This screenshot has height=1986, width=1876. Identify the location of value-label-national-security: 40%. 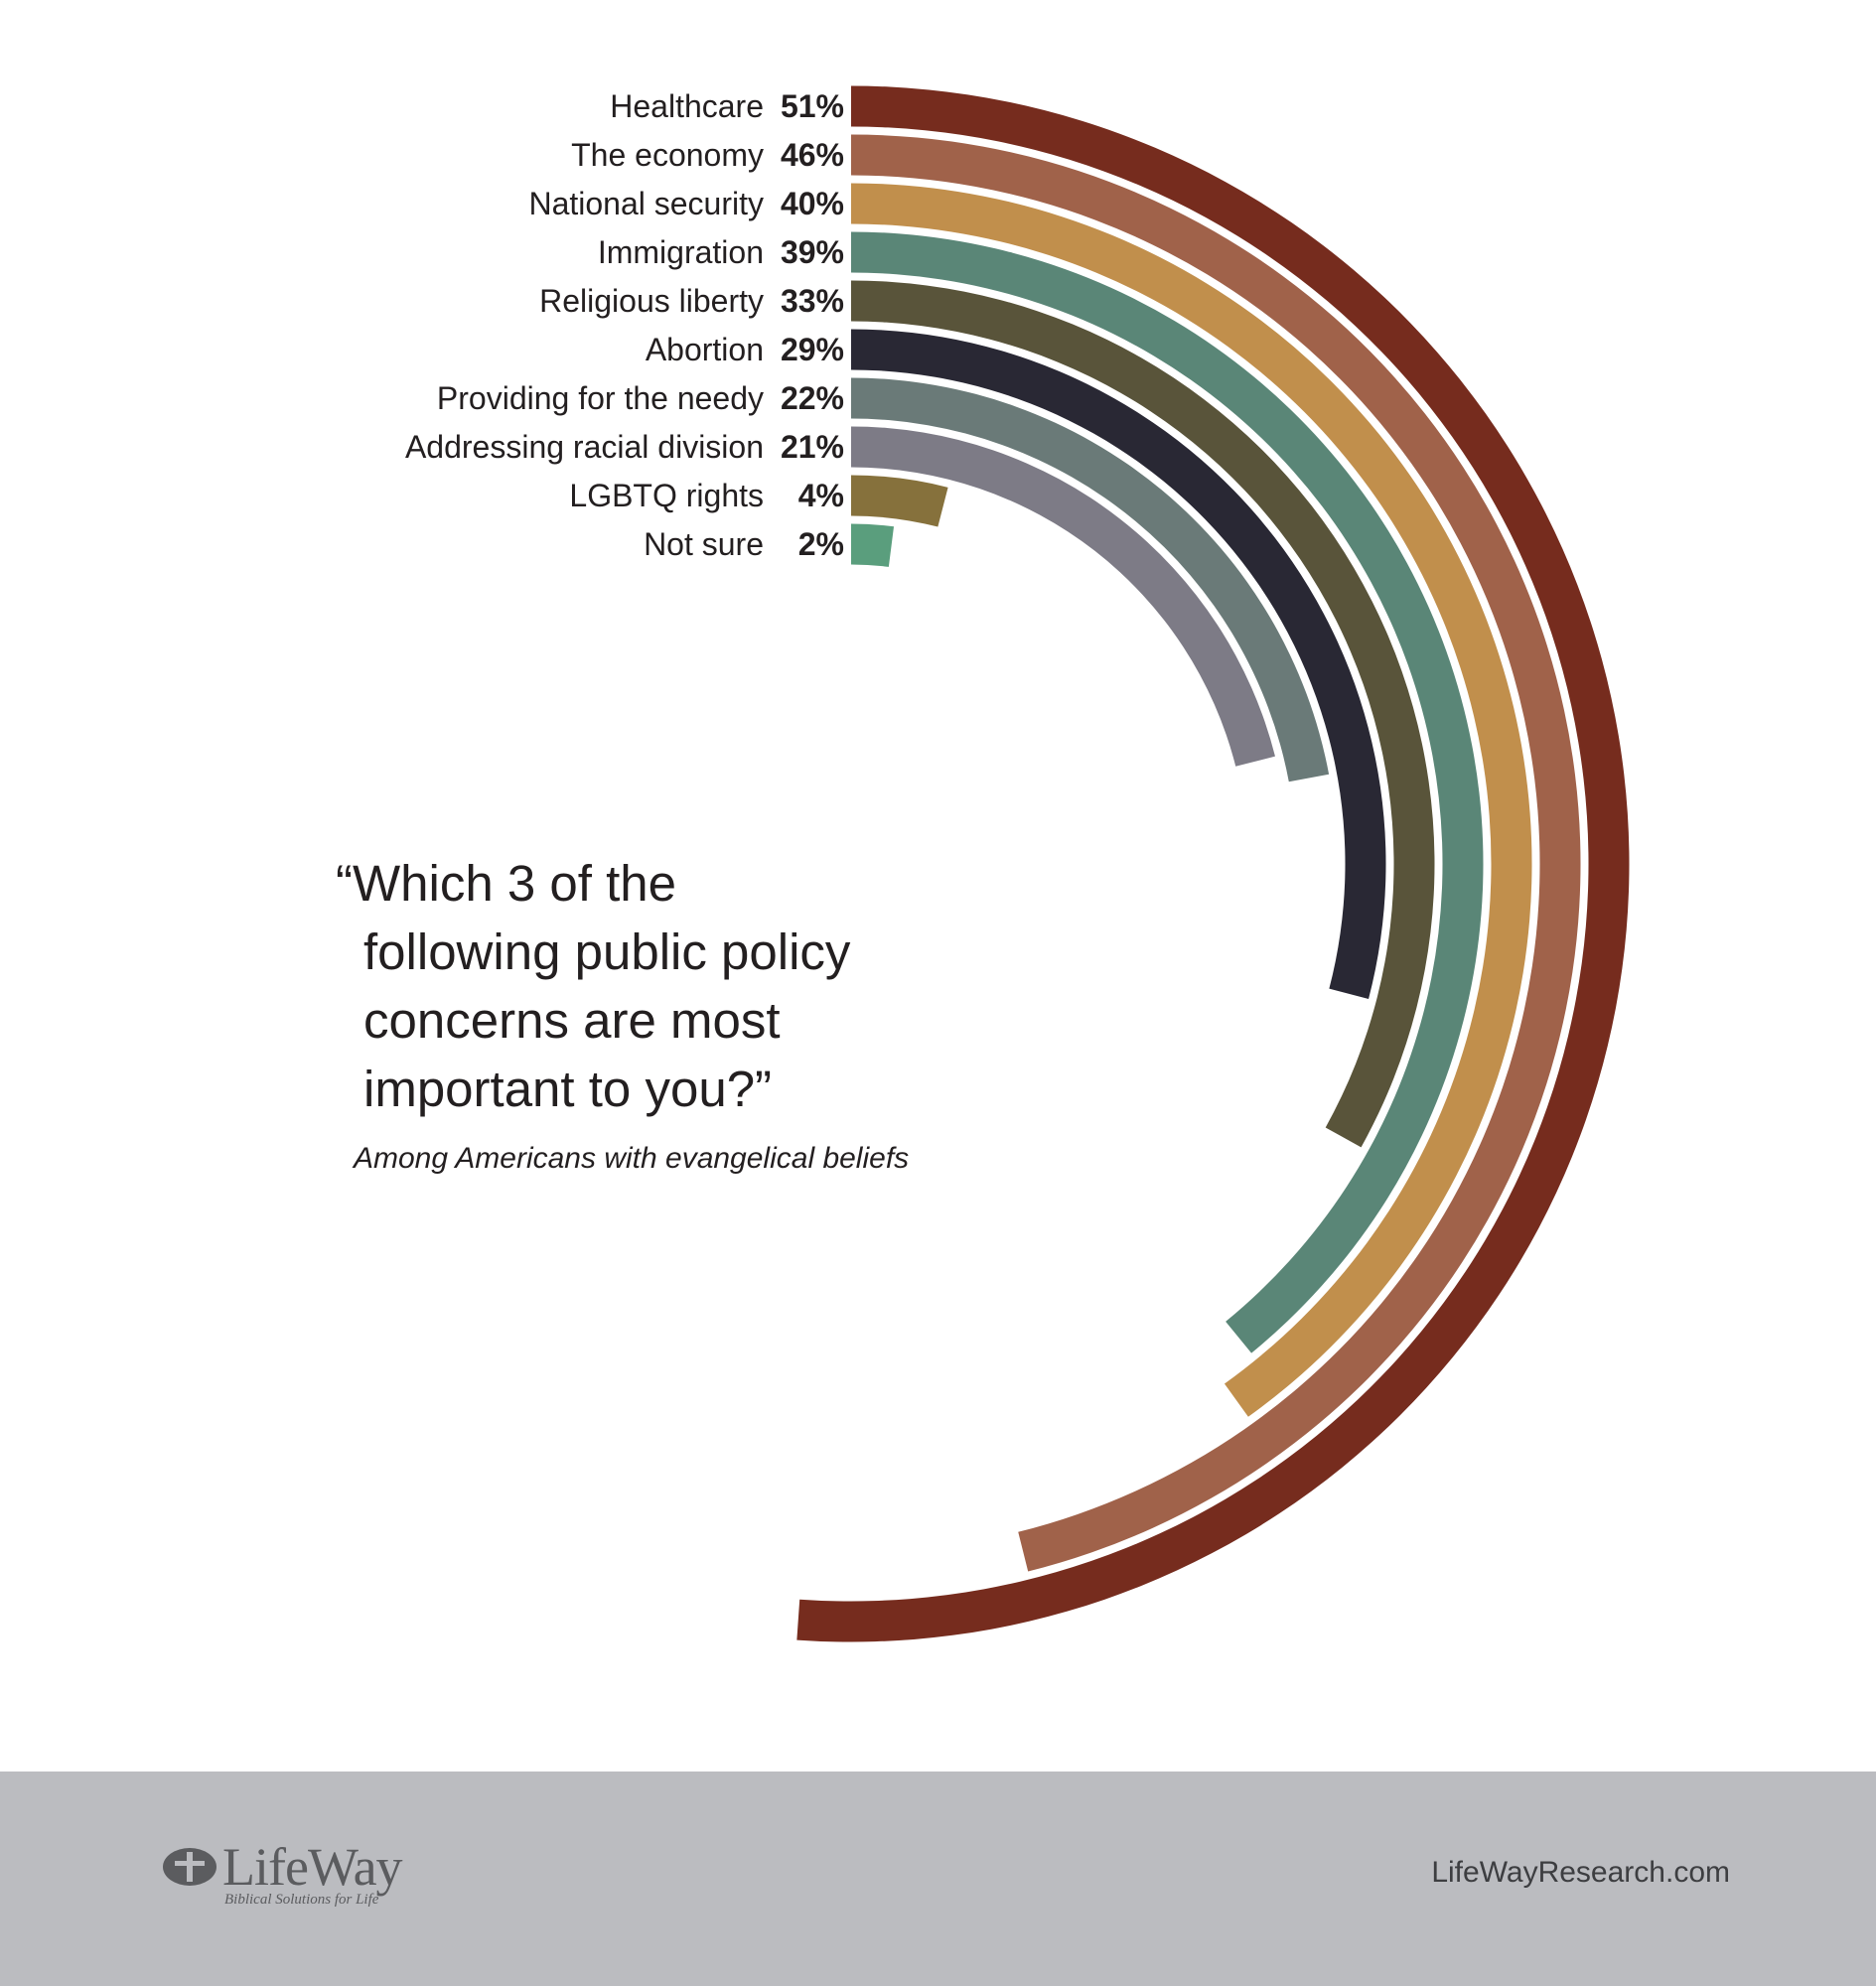
(813, 203).